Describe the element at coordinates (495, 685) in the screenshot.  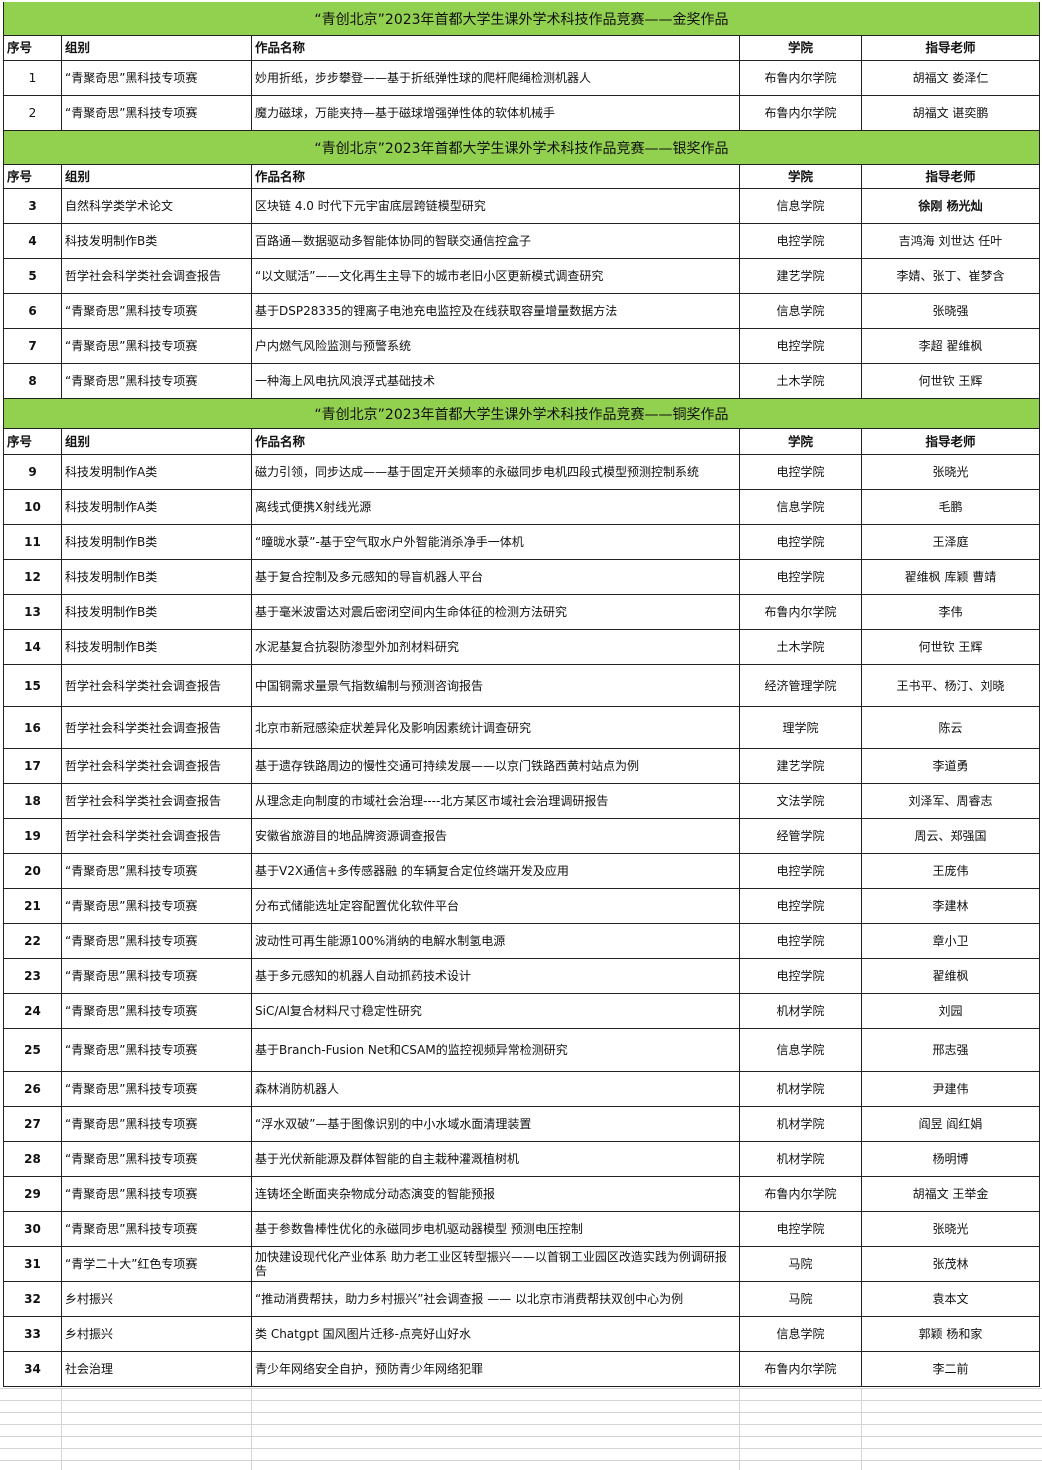
I see `cell-project-title: 中国铜需求量景气指数编制与预测咨询报告` at that location.